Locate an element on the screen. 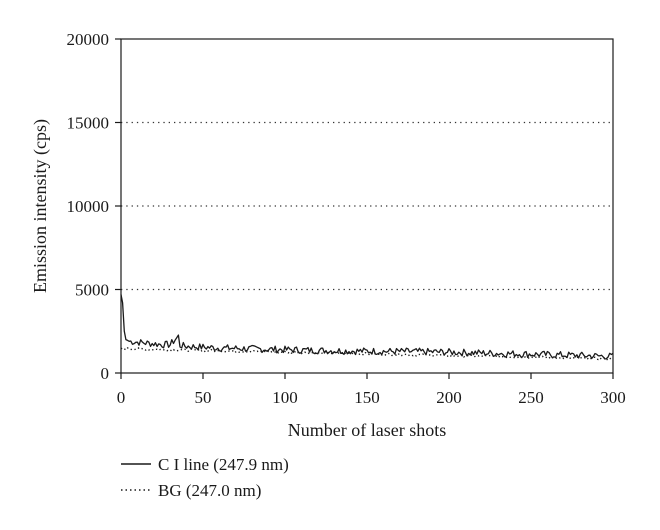 The height and width of the screenshot is (530, 660). legend-label-c-i-line: C I line (247.9 nm) is located at coordinates (223, 464).